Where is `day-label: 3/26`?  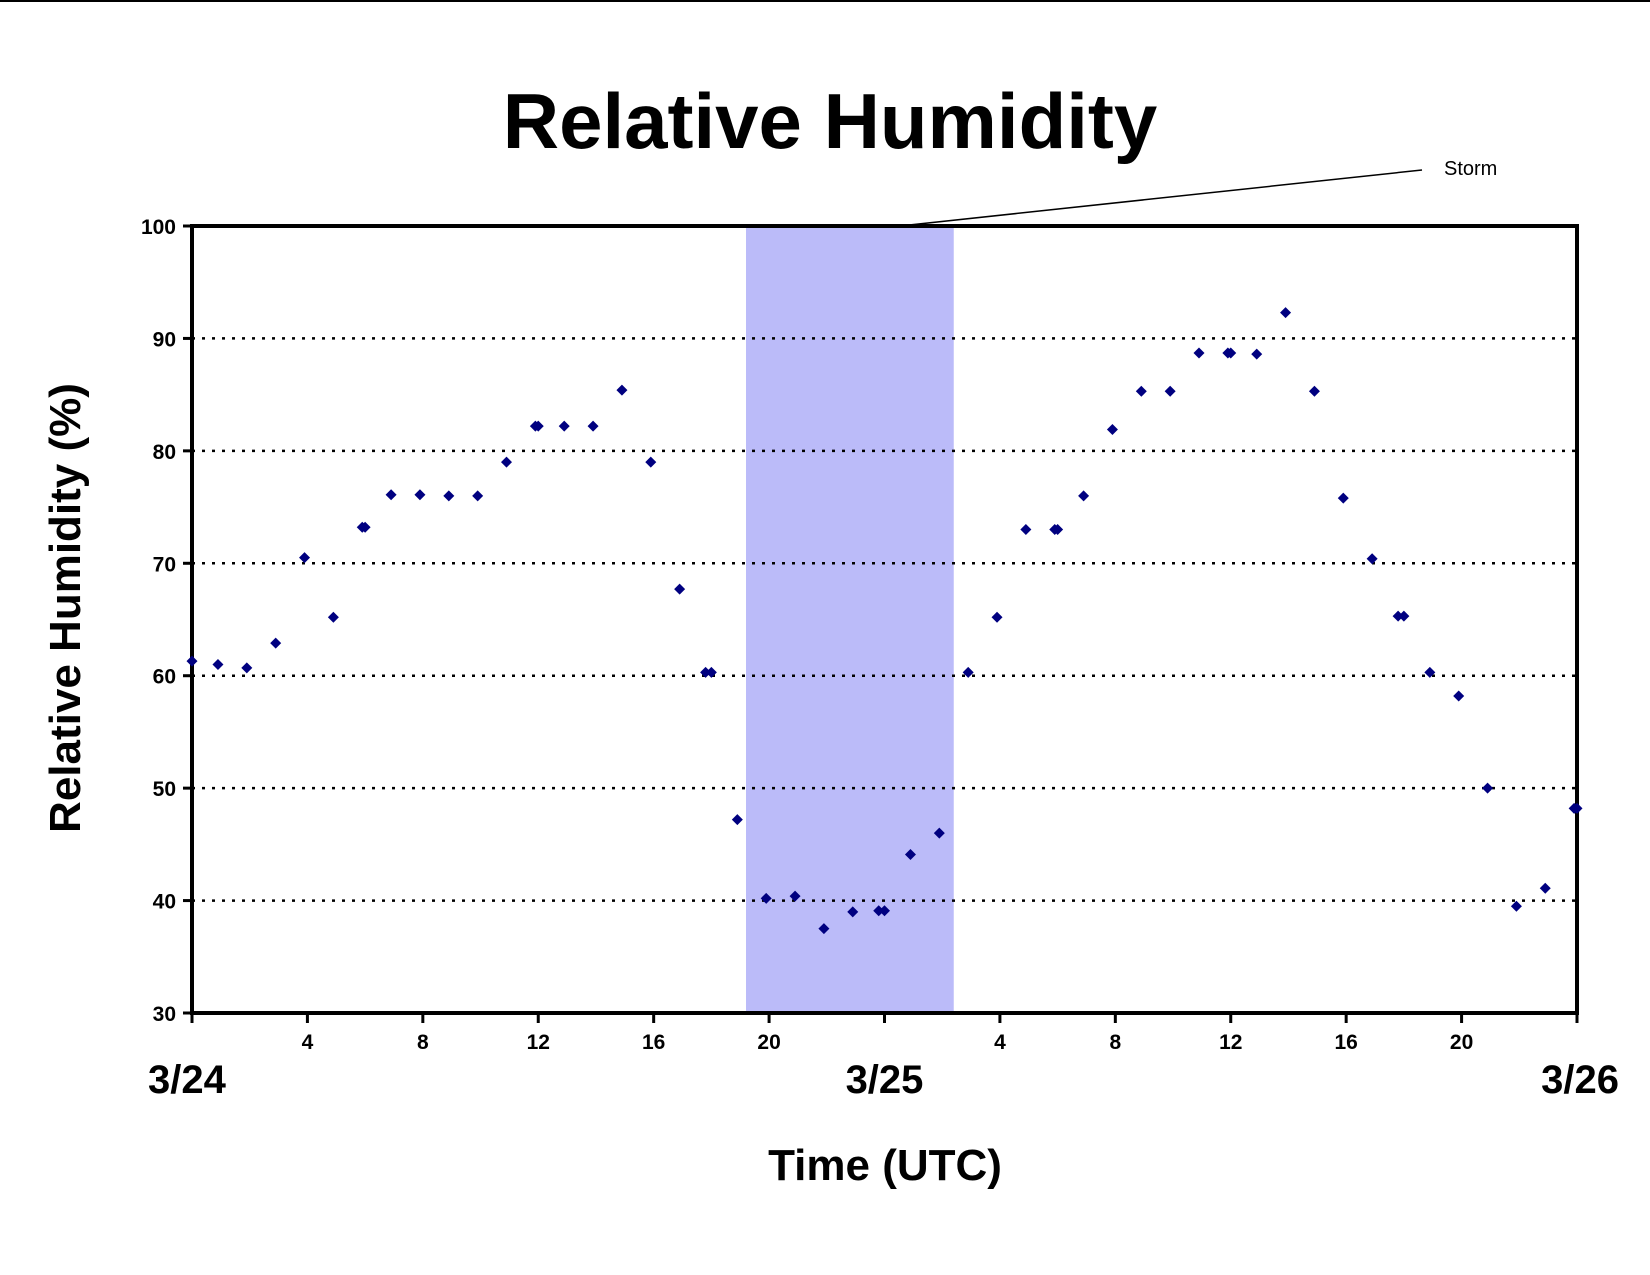
day-label: 3/26 is located at coordinates (1580, 1080).